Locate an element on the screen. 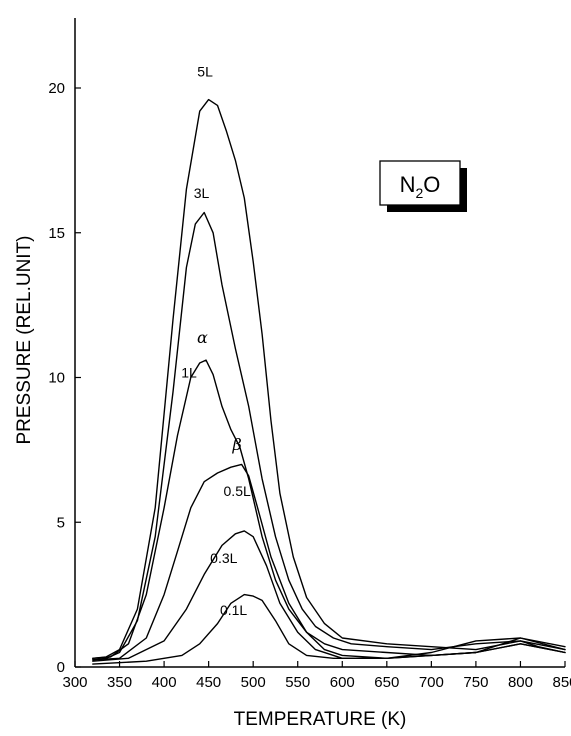 Image resolution: width=571 pixels, height=736 pixels. label-box-main: N is located at coordinates (408, 184).